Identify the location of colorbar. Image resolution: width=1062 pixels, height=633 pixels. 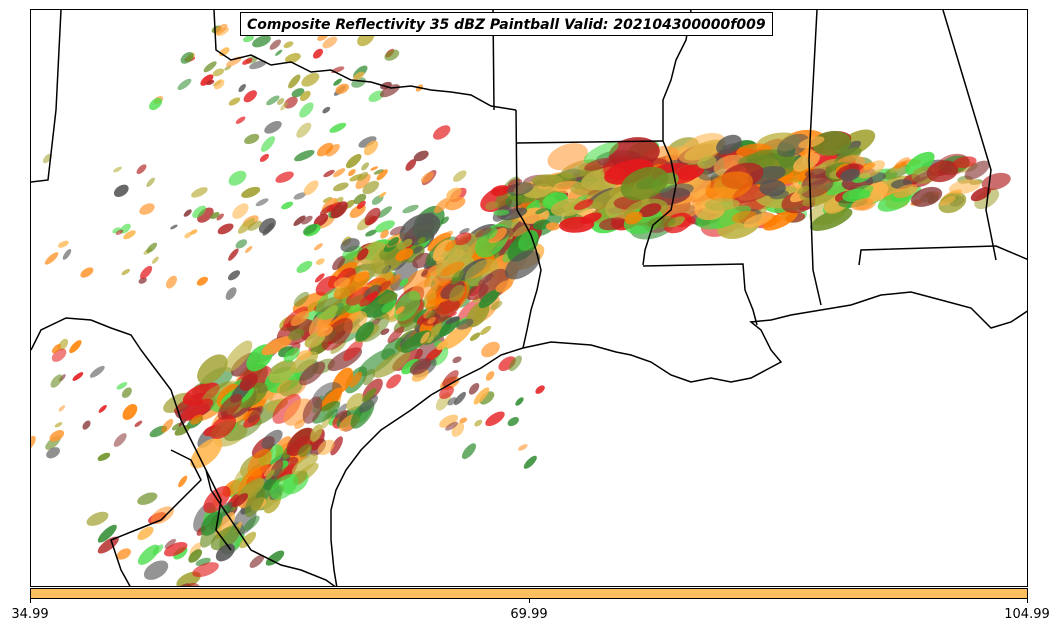
(529, 593).